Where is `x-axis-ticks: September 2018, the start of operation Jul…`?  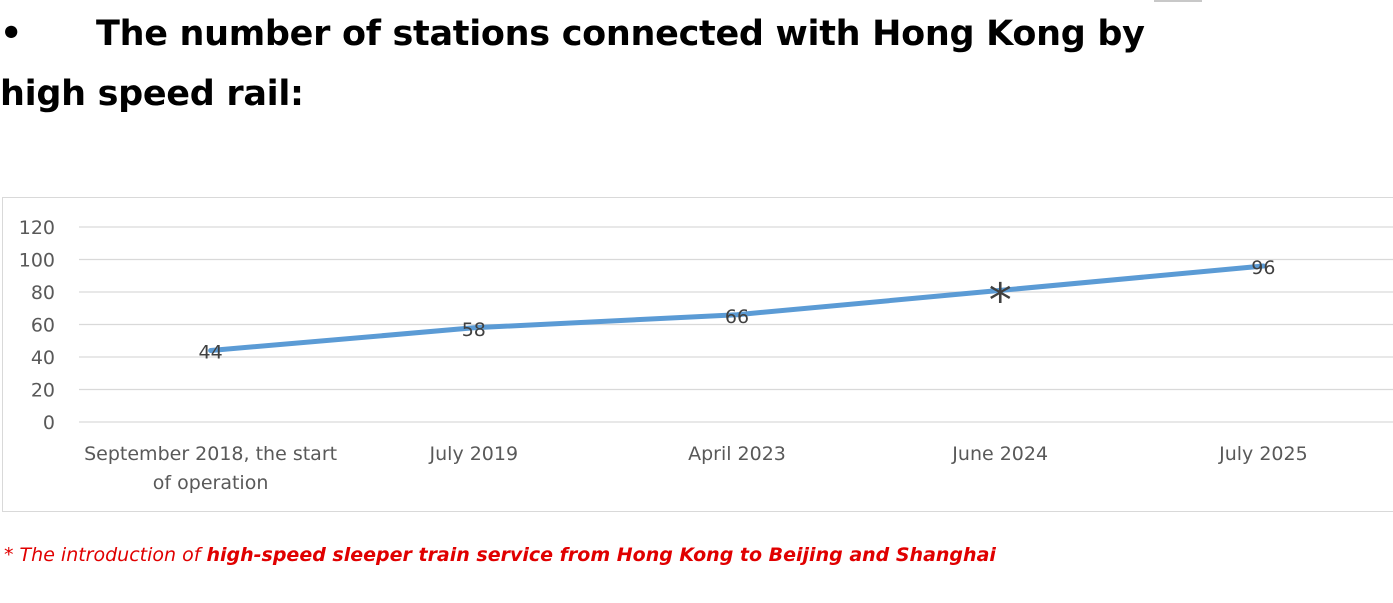
x-axis-ticks: September 2018, the start of operation Jul… is located at coordinates (696, 468).